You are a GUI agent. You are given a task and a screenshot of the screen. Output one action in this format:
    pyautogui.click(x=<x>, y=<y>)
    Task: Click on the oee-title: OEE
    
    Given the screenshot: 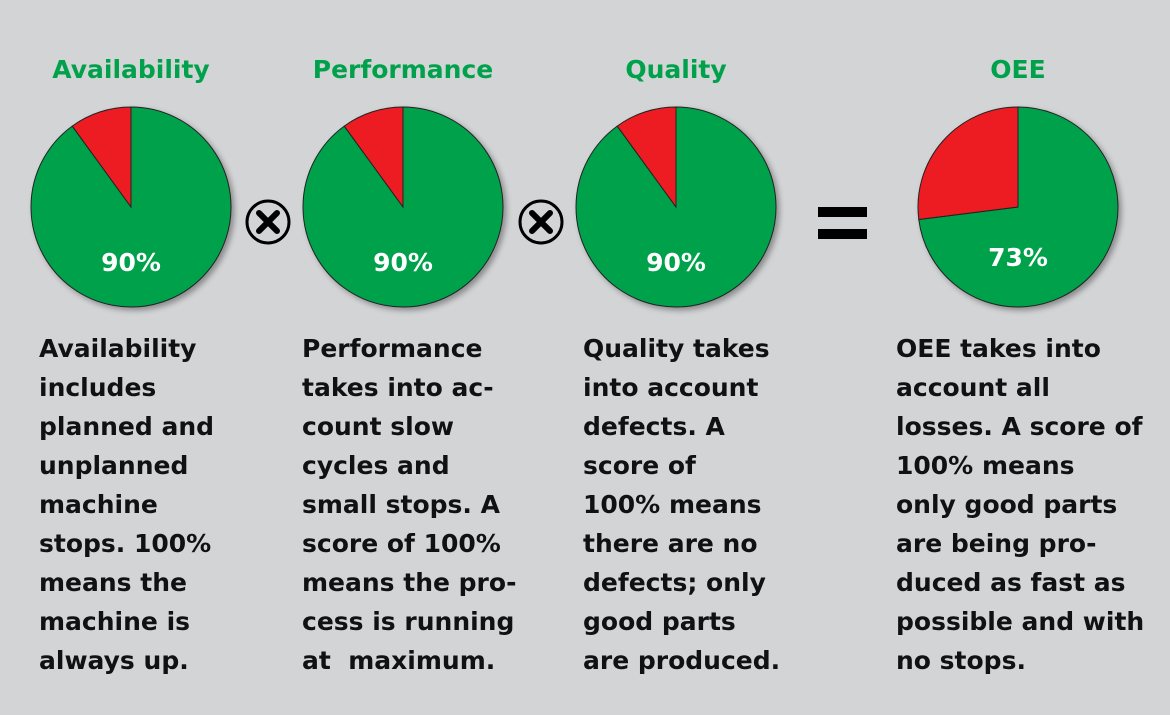 What is the action you would take?
    pyautogui.click(x=1018, y=69)
    